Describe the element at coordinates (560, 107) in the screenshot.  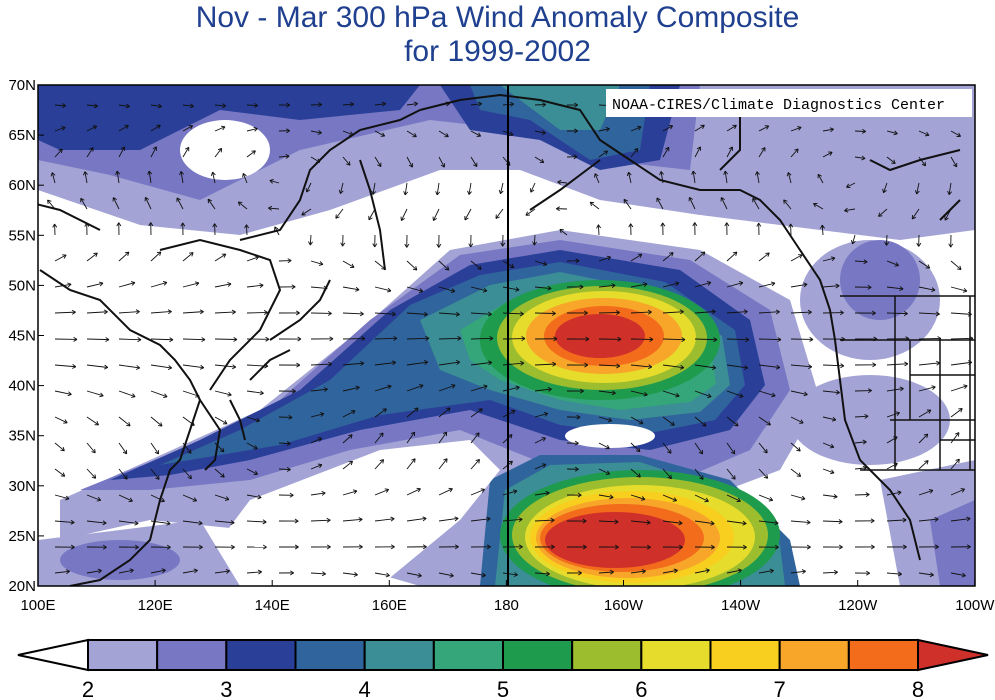
I see `contour-region-5-north` at that location.